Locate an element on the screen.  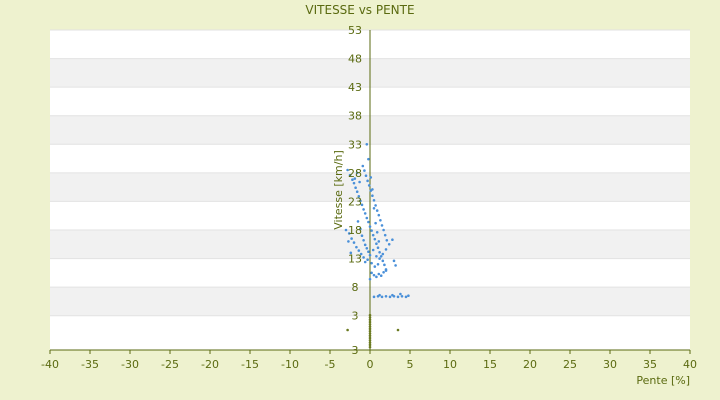
x-tick-label: 10 is located at coordinates (450, 364).